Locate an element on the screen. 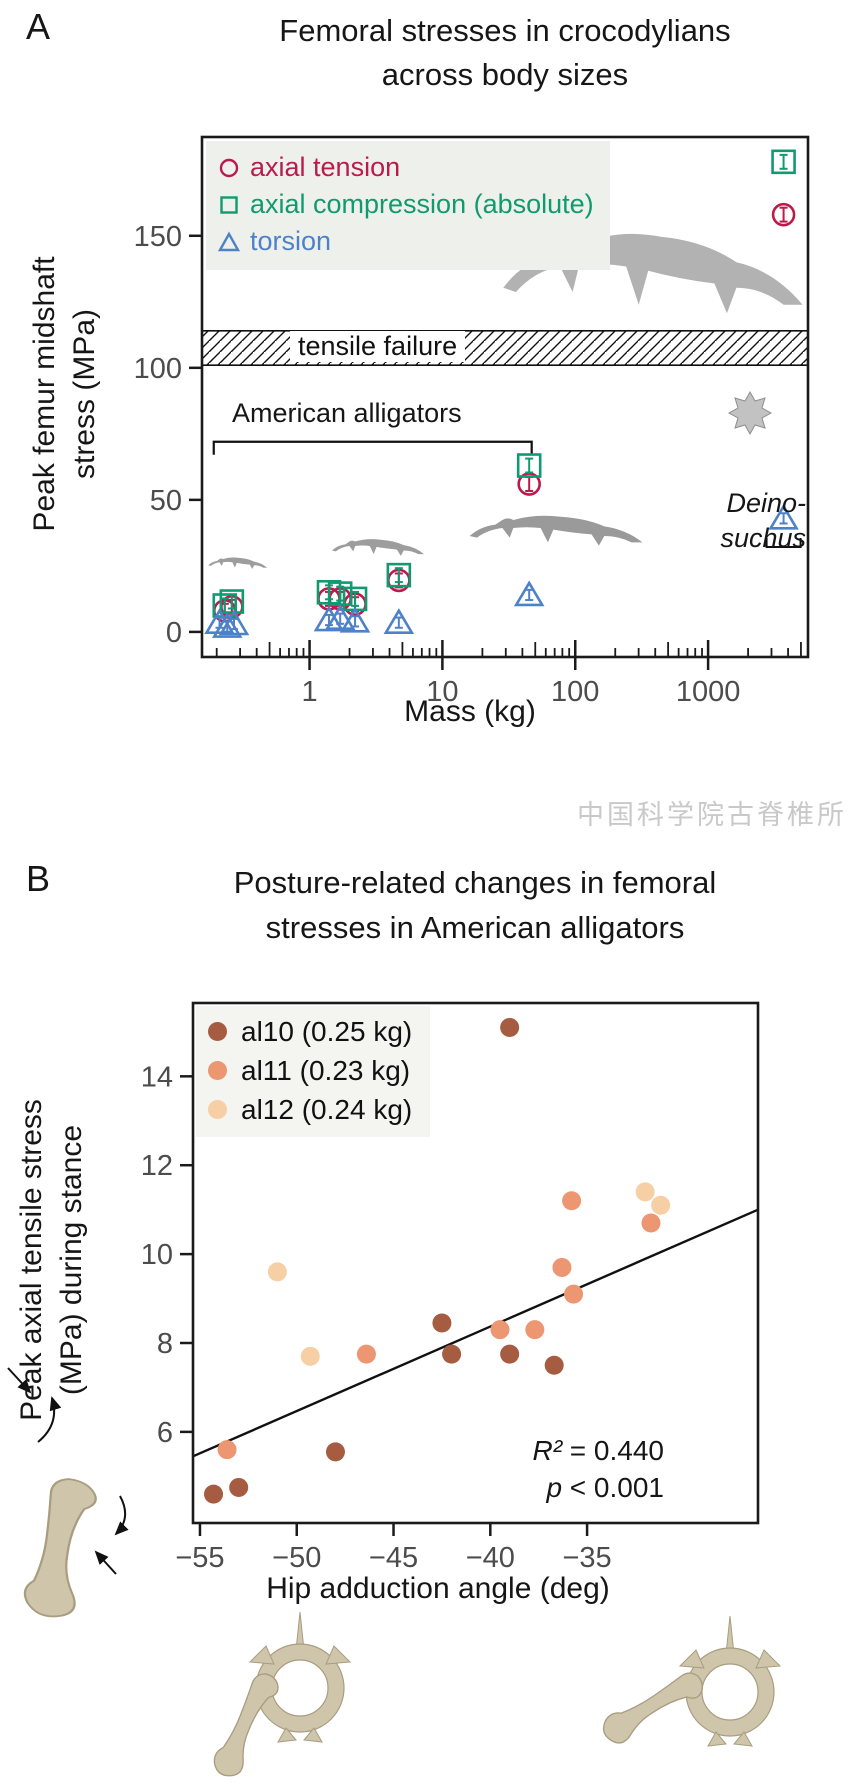 This screenshot has height=1792, width=867. panel-b-title-line2: stresses in American alligators is located at coordinates (475, 927).